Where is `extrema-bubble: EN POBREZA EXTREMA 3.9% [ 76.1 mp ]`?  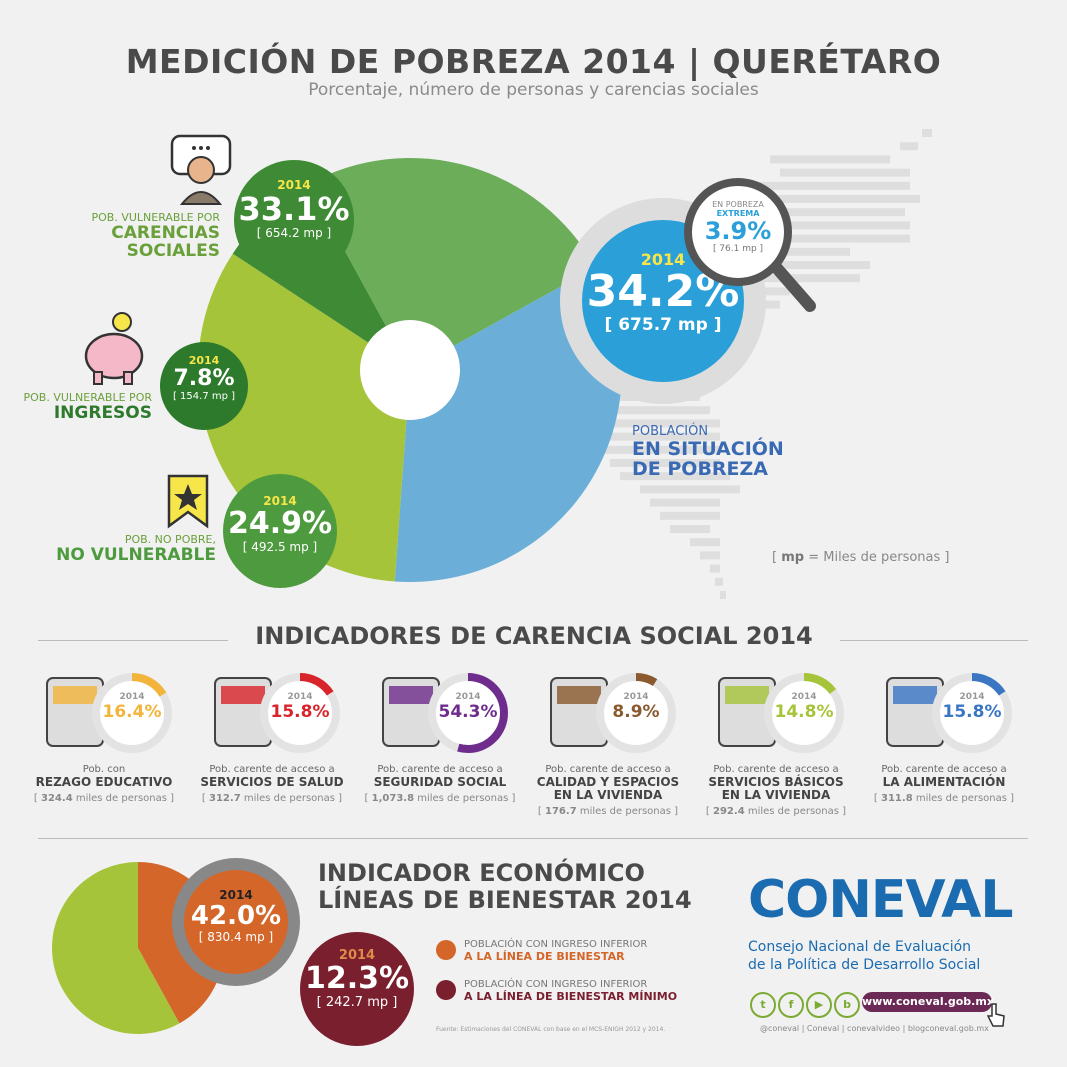
extrema-bubble: EN POBREZA EXTREMA 3.9% [ 76.1 mp ] is located at coordinates (738, 227).